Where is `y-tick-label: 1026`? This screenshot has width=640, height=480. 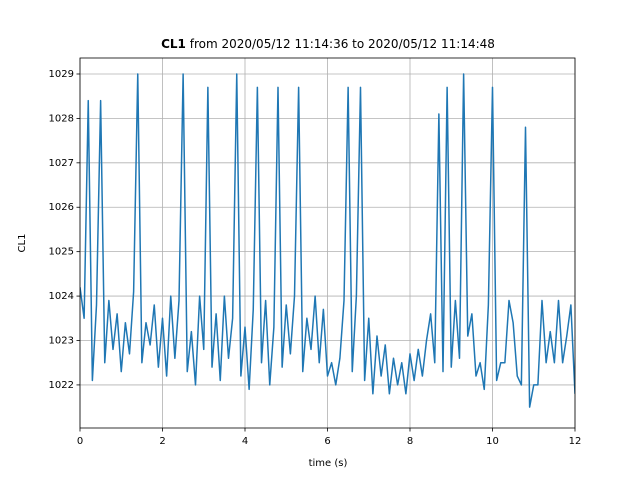 y-tick-label: 1026 is located at coordinates (61, 207).